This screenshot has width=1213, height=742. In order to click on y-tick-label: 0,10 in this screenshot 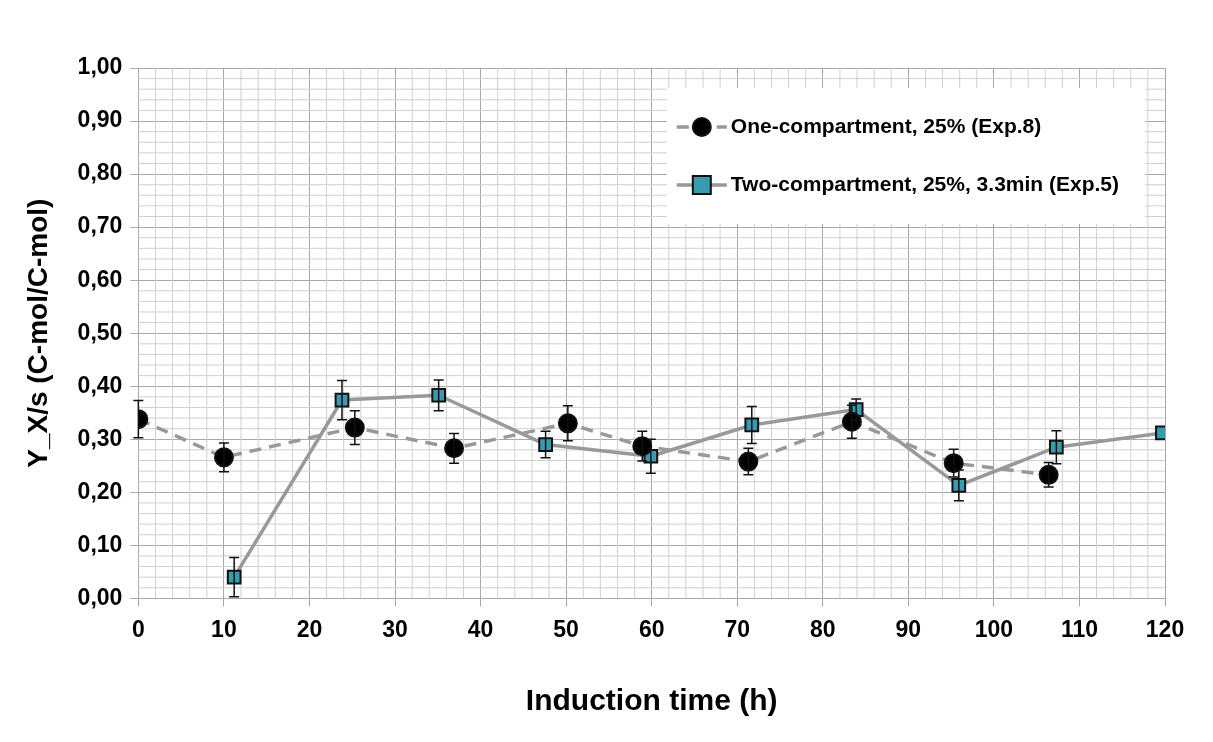, I will do `click(100, 543)`.